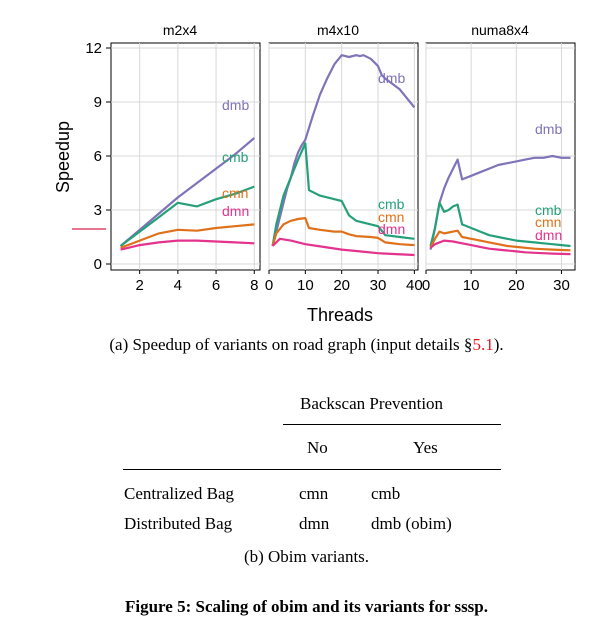  I want to click on table-cell: dmn, so click(314, 523).